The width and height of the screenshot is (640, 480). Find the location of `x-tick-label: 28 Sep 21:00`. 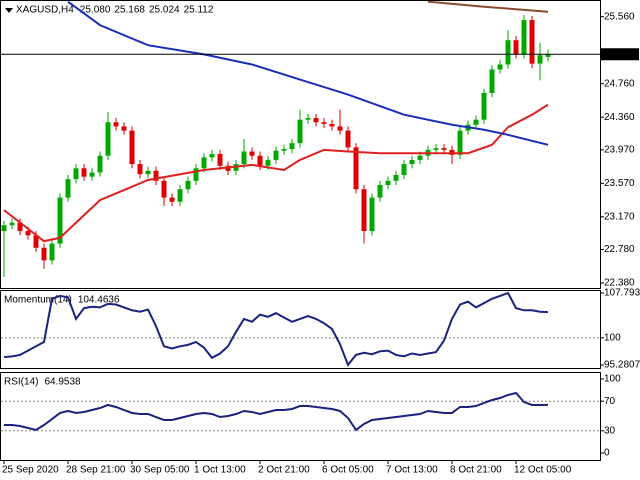

x-tick-label: 28 Sep 21:00 is located at coordinates (96, 470).